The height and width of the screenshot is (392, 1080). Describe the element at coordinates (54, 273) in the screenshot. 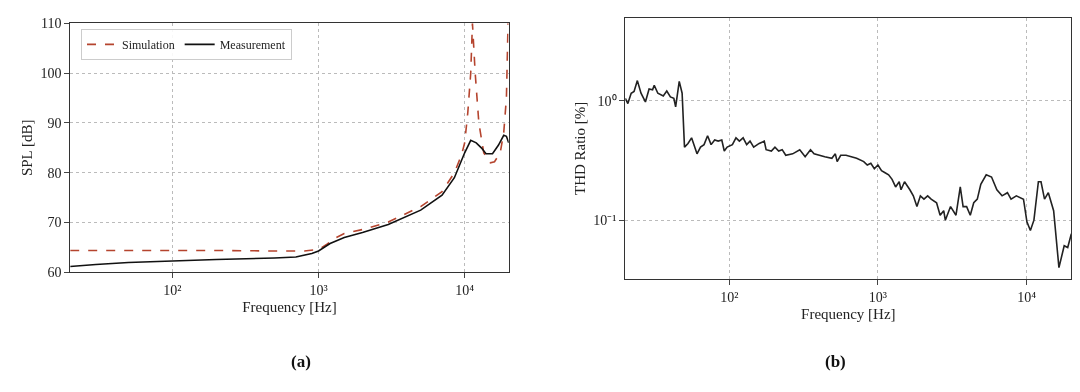

I see `y-tick-label: 60` at that location.